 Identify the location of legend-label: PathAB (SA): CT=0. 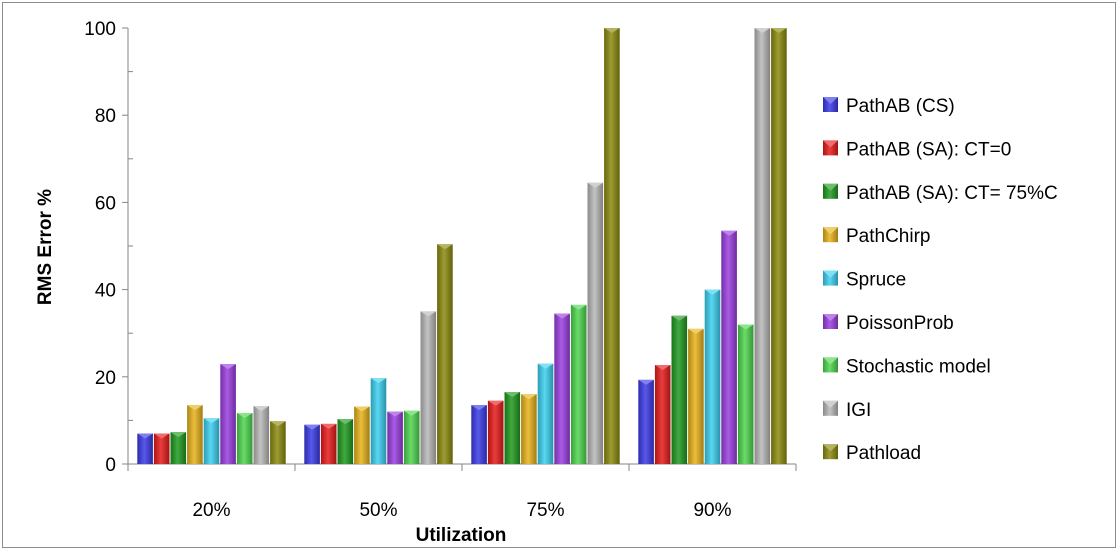
(928, 149).